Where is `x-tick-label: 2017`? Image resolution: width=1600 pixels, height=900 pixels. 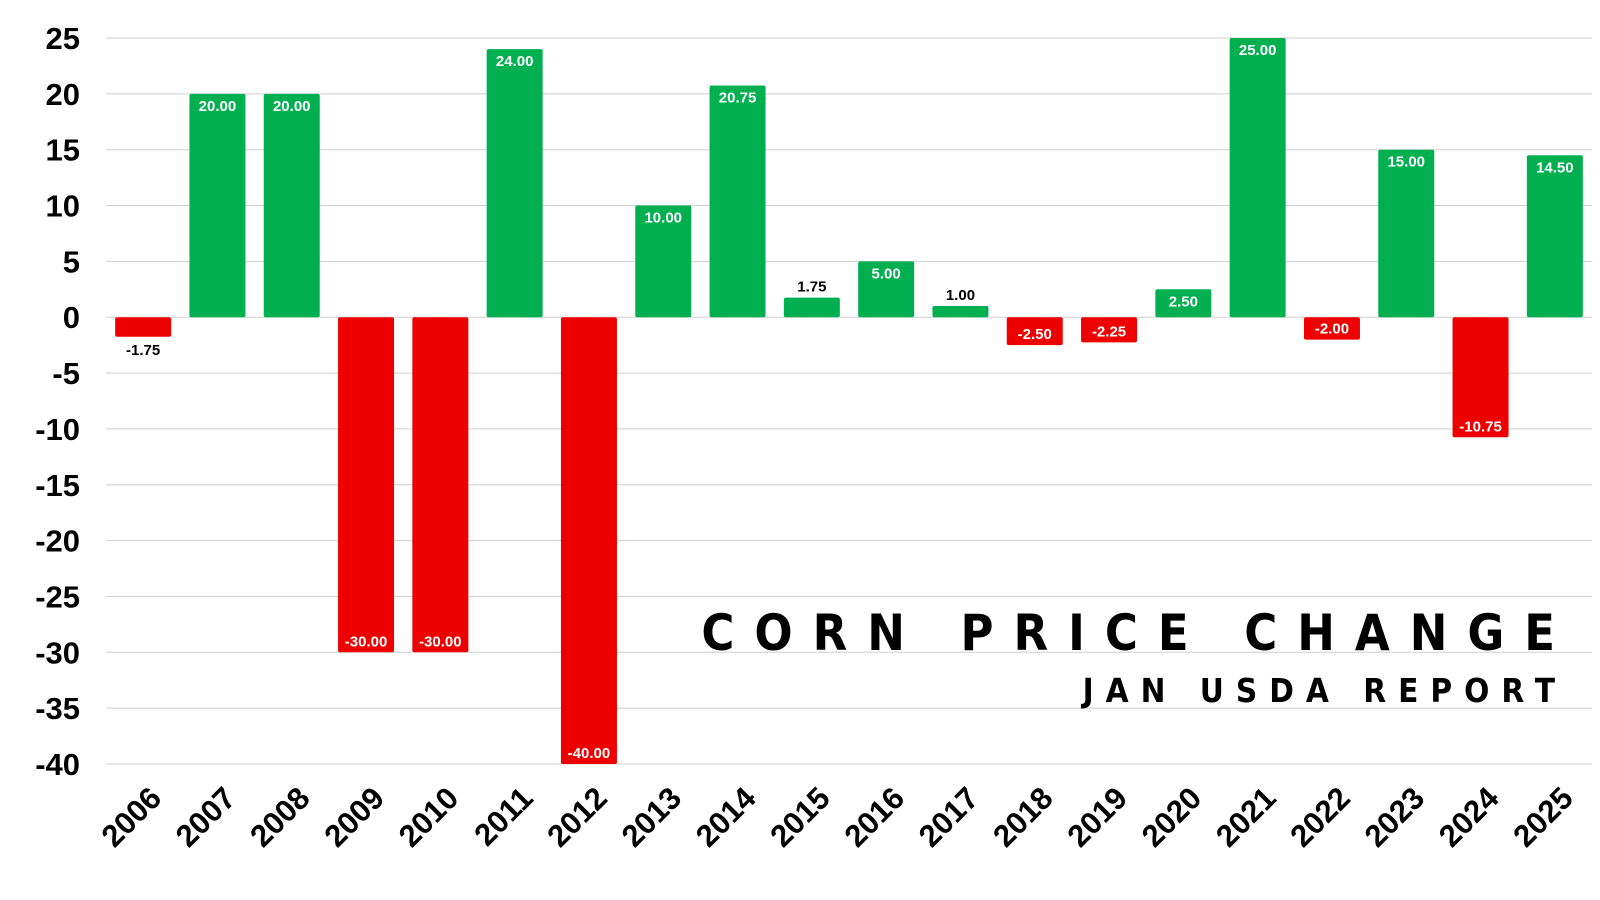
x-tick-label: 2017 is located at coordinates (949, 817).